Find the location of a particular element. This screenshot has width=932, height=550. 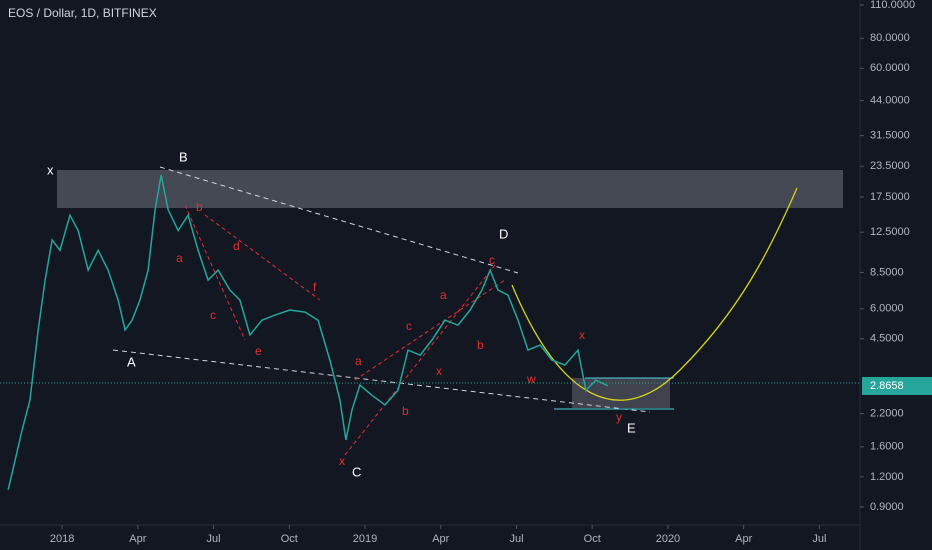

y-tick-label: 80.0000 is located at coordinates (890, 38).